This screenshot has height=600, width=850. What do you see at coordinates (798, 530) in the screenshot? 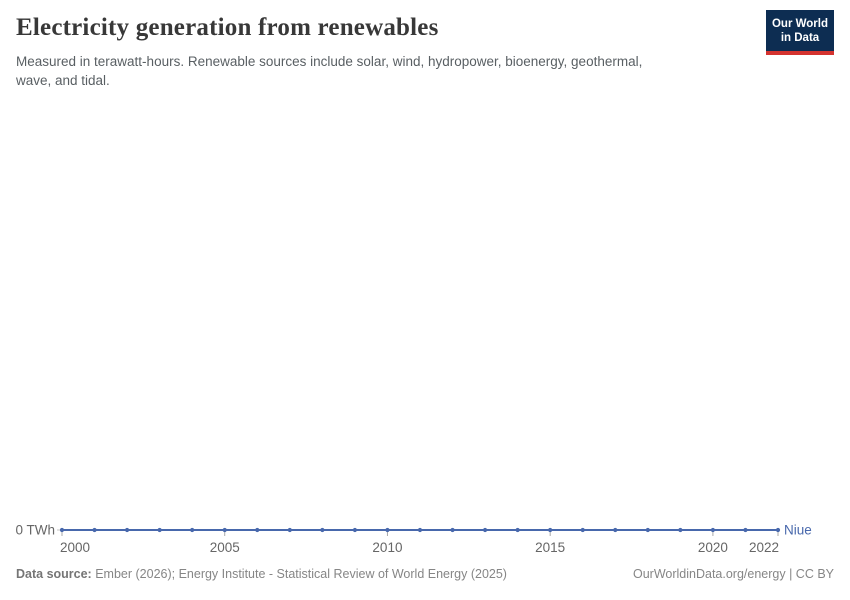
I see `entity-label: Niue` at bounding box center [798, 530].